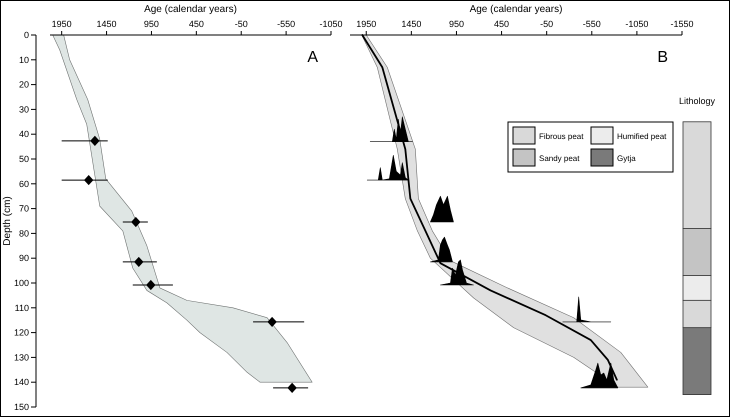 This screenshot has height=417, width=730. Describe the element at coordinates (21, 333) in the screenshot. I see `y-tick-label: 120` at that location.